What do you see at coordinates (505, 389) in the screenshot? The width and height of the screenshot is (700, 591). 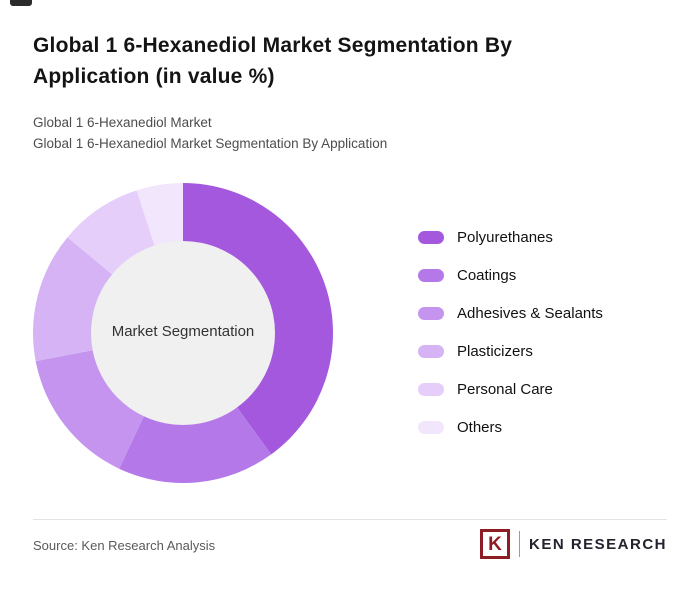 I see `legend-label: Personal Care` at bounding box center [505, 389].